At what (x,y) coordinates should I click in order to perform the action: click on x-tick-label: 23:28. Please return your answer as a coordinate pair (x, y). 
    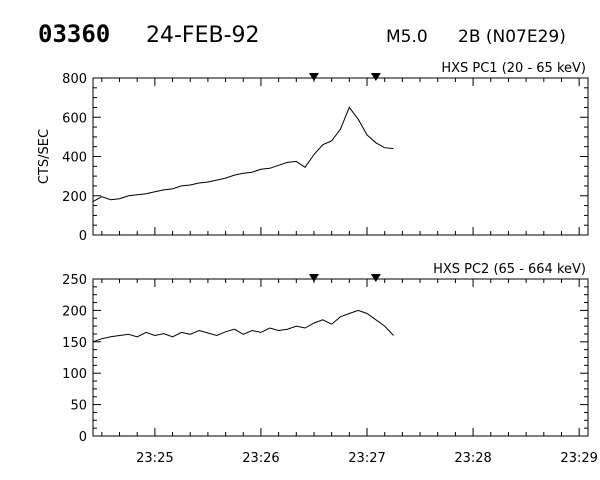
    Looking at the image, I should click on (472, 458).